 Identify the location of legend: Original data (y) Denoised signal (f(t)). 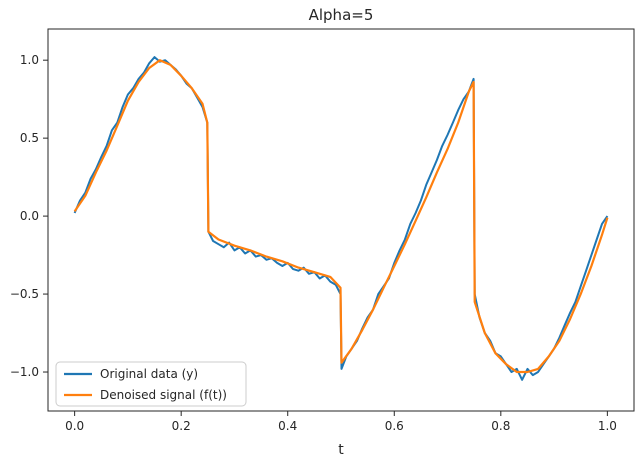
(151, 384).